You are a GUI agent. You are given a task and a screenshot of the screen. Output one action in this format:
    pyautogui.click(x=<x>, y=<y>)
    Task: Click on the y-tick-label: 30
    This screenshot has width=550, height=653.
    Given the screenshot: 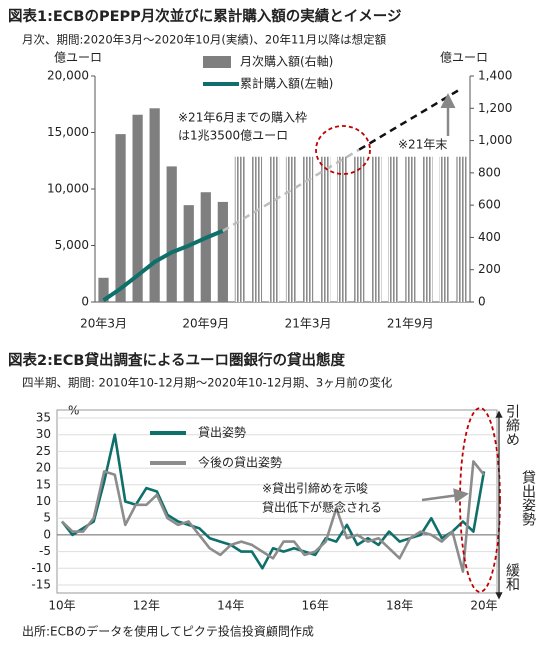 What is the action you would take?
    pyautogui.click(x=43, y=434)
    